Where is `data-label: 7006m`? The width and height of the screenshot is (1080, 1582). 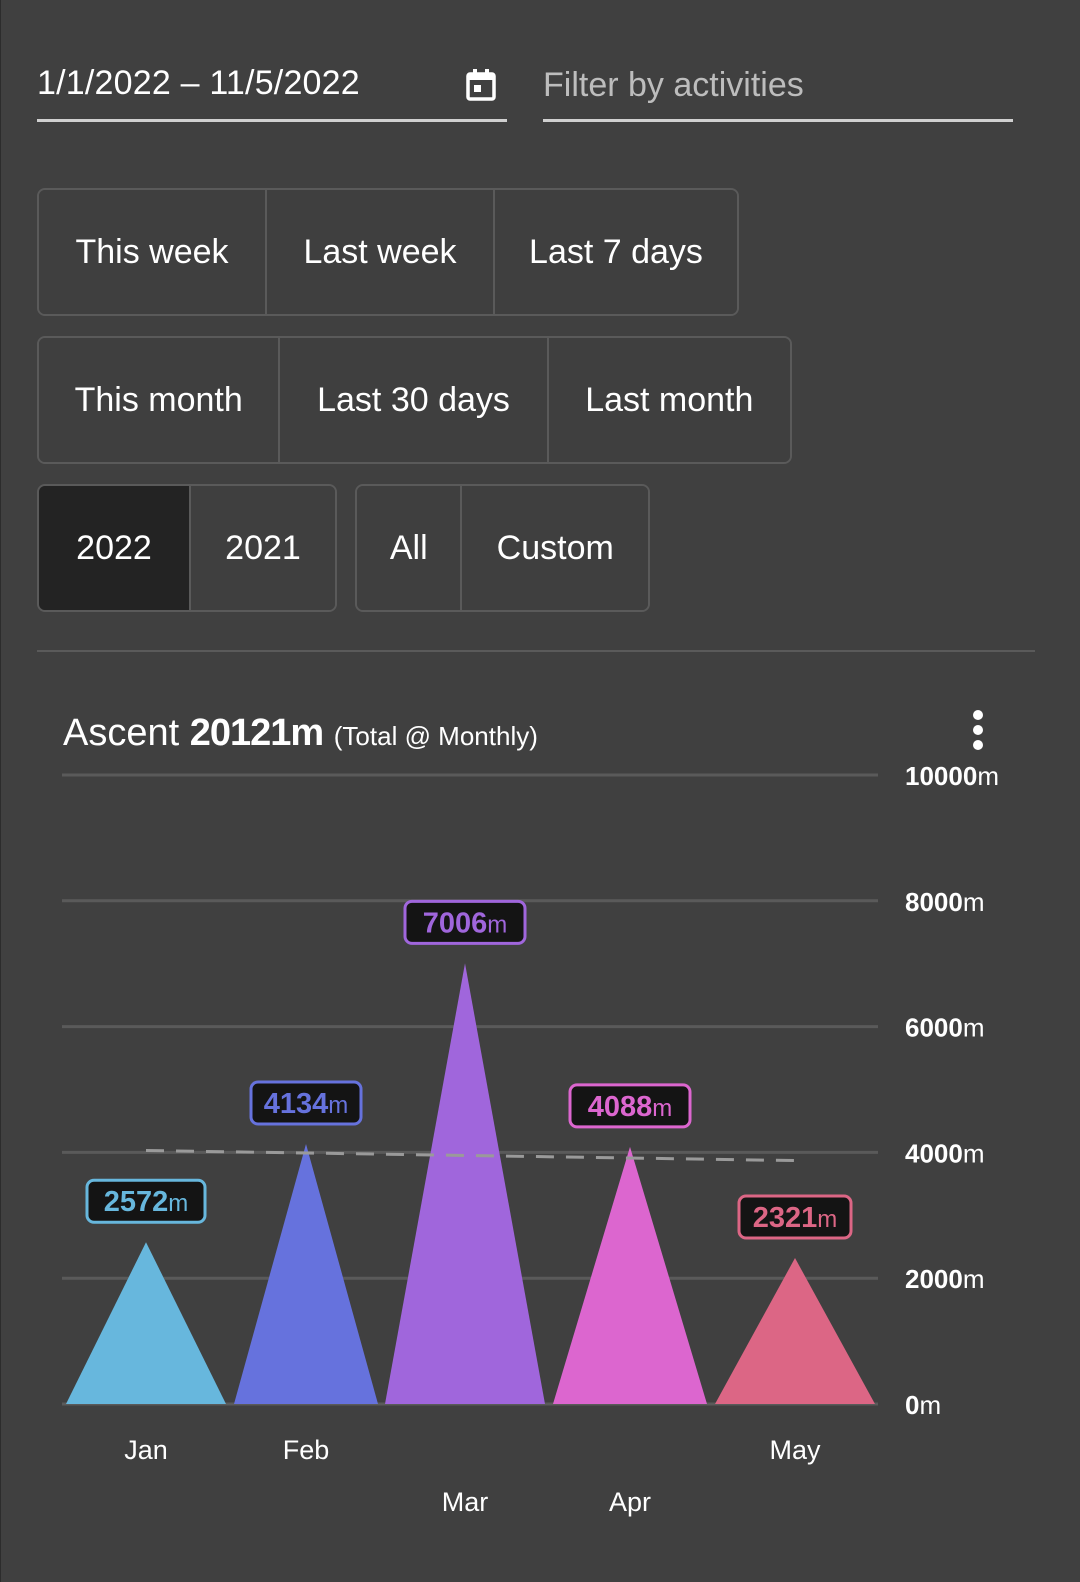
data-label: 7006m is located at coordinates (465, 923).